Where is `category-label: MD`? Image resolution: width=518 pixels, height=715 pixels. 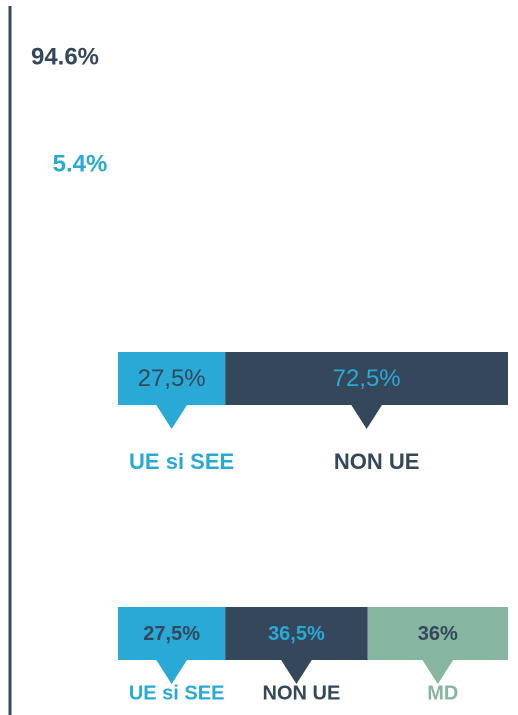 category-label: MD is located at coordinates (442, 693).